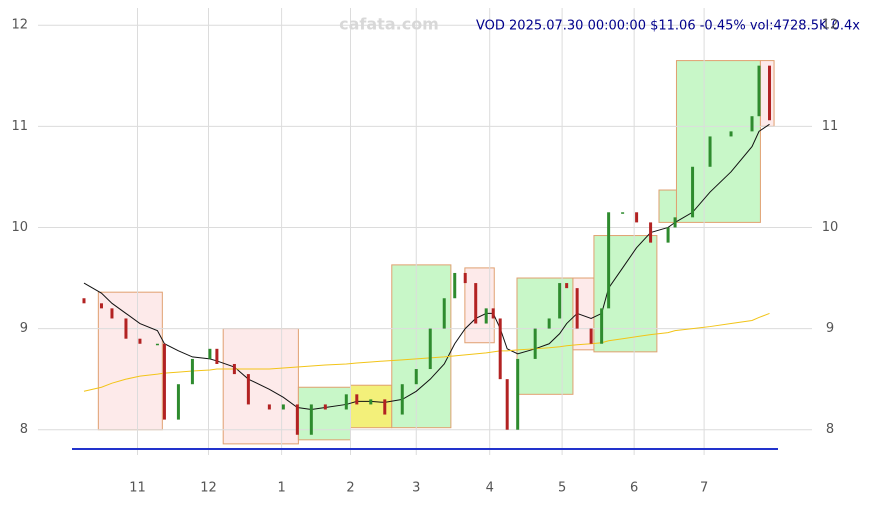  Describe the element at coordinates (416, 488) in the screenshot. I see `x-tick-label: 3` at that location.